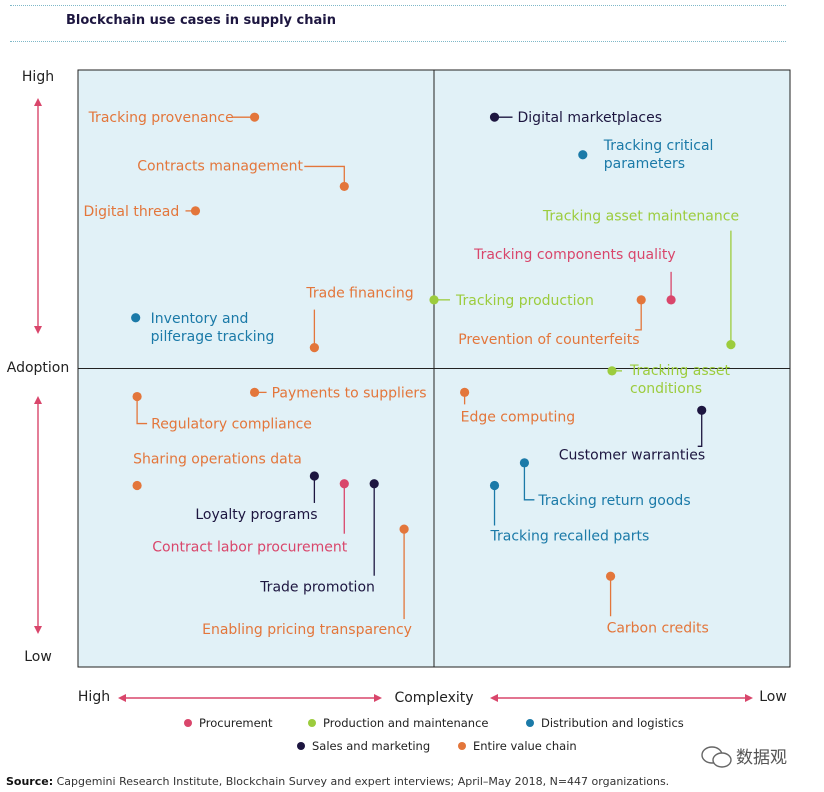 The height and width of the screenshot is (792, 824). I want to click on connector-tracking-return-goods, so click(529, 481).